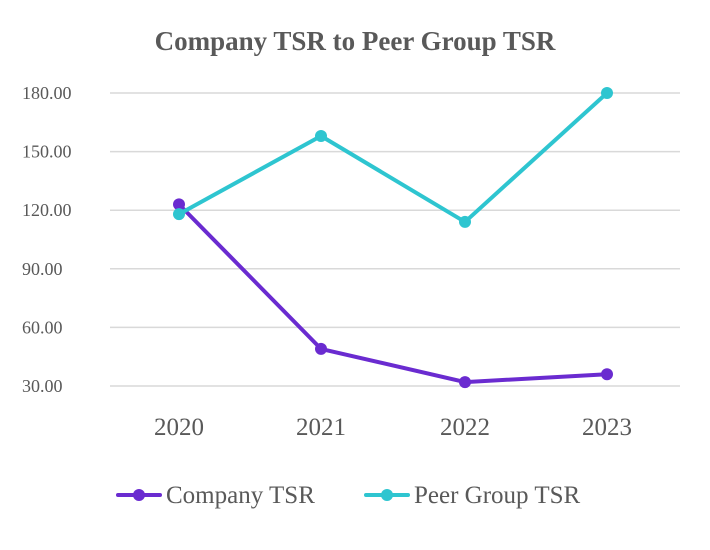 This screenshot has width=710, height=550. Describe the element at coordinates (42, 269) in the screenshot. I see `y-tick-label: 90.00` at that location.